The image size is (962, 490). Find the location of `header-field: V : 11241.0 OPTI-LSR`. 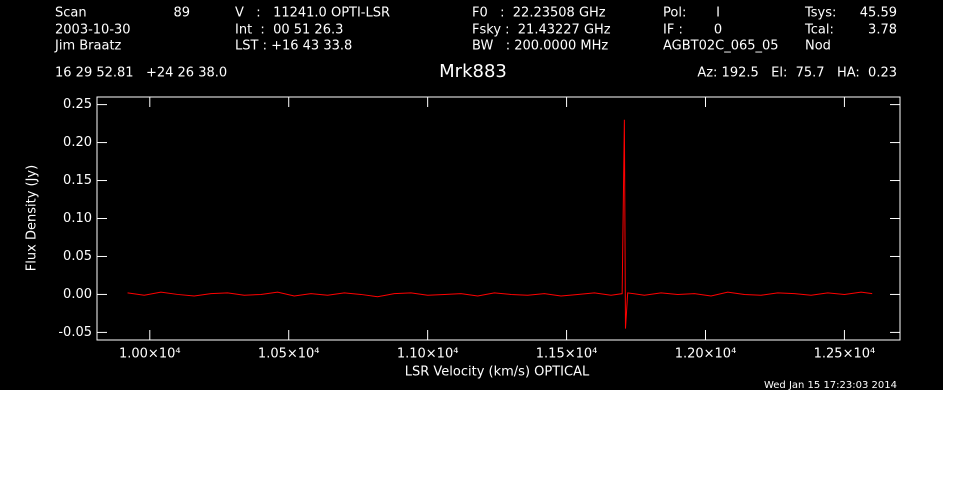

header-field: V : 11241.0 OPTI-LSR is located at coordinates (312, 13).